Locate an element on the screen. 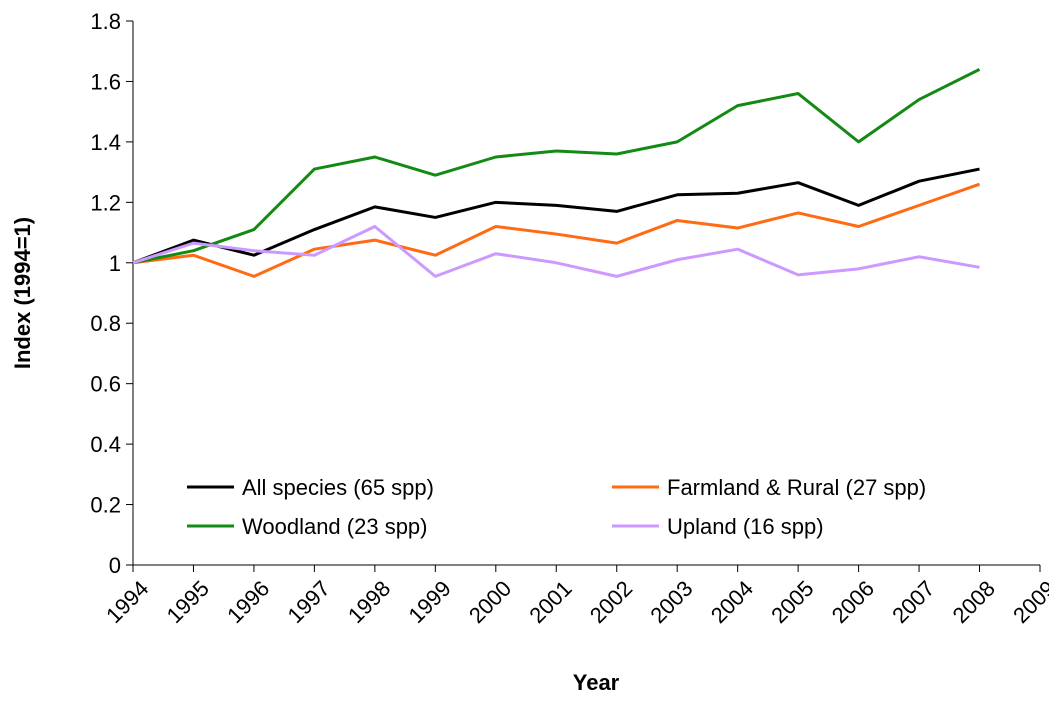 This screenshot has width=1049, height=704. x-tick-label: 2003 is located at coordinates (671, 602).